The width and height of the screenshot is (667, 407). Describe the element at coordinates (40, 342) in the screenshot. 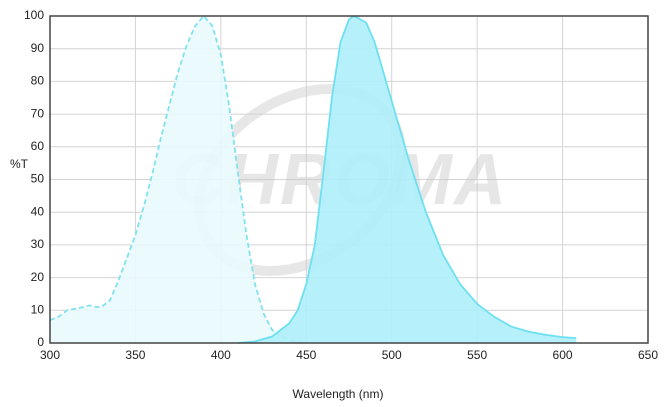

I see `y-tick-label: 0` at that location.